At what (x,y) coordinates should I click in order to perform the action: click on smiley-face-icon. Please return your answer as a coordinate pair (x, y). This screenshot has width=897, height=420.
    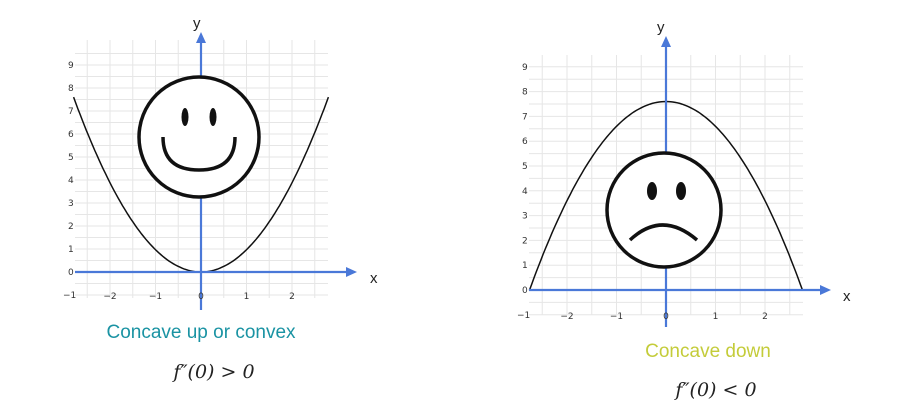
    Looking at the image, I should click on (199, 137).